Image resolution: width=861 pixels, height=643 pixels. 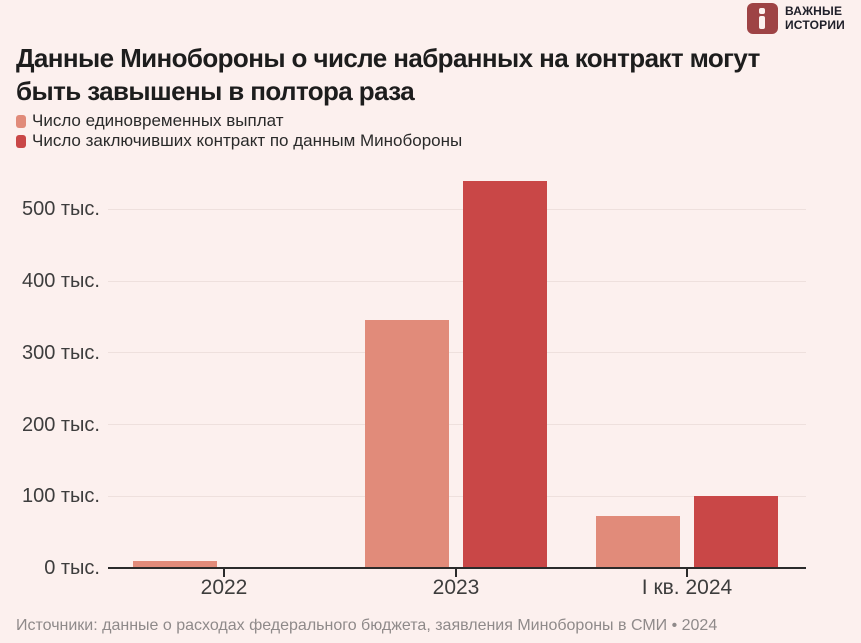 What do you see at coordinates (21, 121) in the screenshot?
I see `legend-swatch-payments` at bounding box center [21, 121].